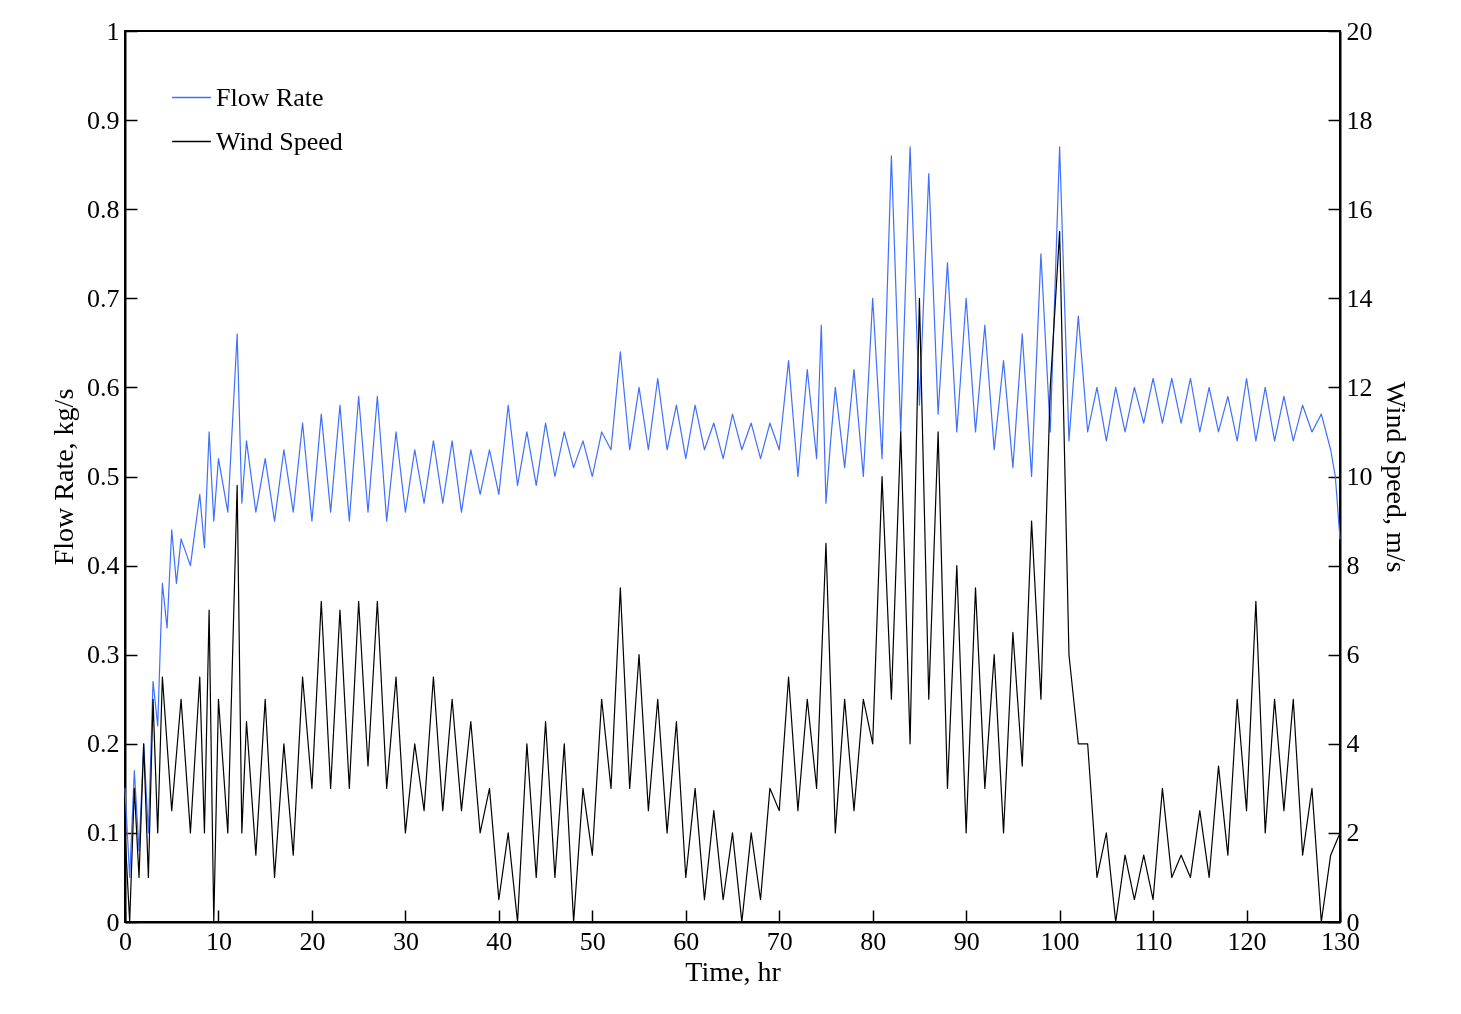 The image size is (1461, 1014). Describe the element at coordinates (113, 31) in the screenshot. I see `y-tick-label: 1` at that location.